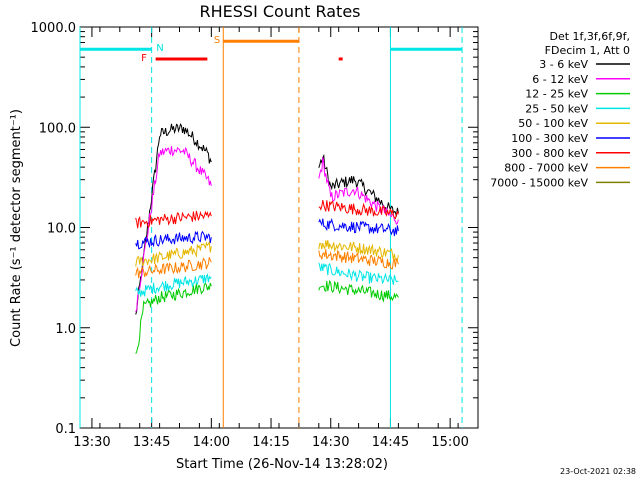 The image size is (640, 480). Describe the element at coordinates (65, 429) in the screenshot. I see `y-tick-label: 0.1` at that location.